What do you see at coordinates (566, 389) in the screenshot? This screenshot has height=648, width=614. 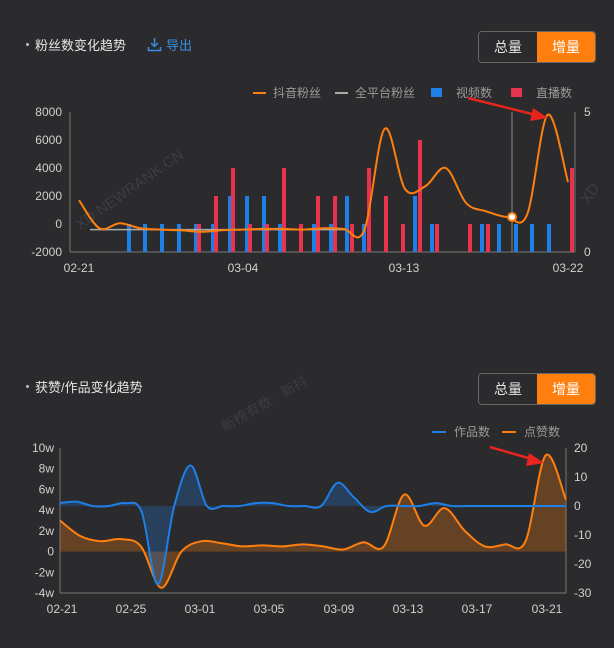 I see `likes-increment-button: 增量` at bounding box center [566, 389].